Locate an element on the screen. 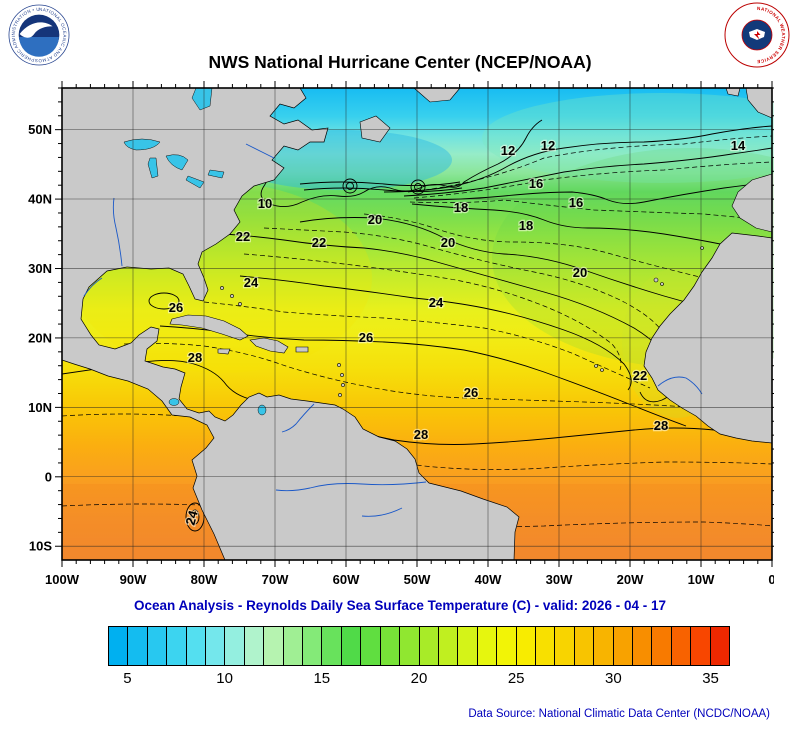 The image size is (800, 737). colorbar-tick-labels: 5 10 15 20 25 30 35 is located at coordinates (419, 683).